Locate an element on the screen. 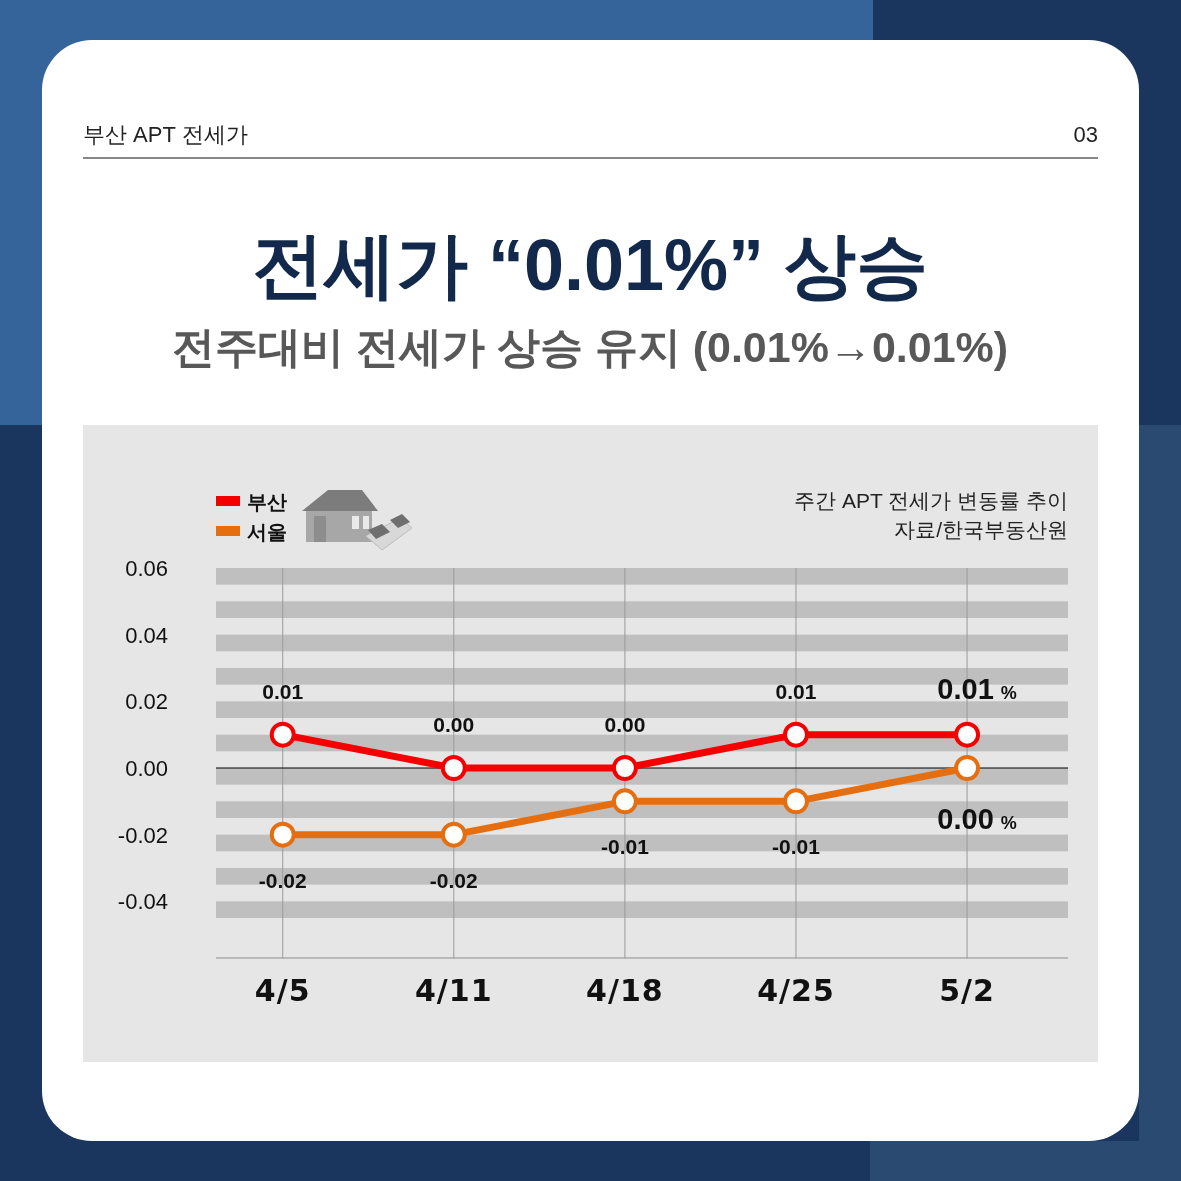  text: 부산 APT 전세가 is located at coordinates (165, 134).